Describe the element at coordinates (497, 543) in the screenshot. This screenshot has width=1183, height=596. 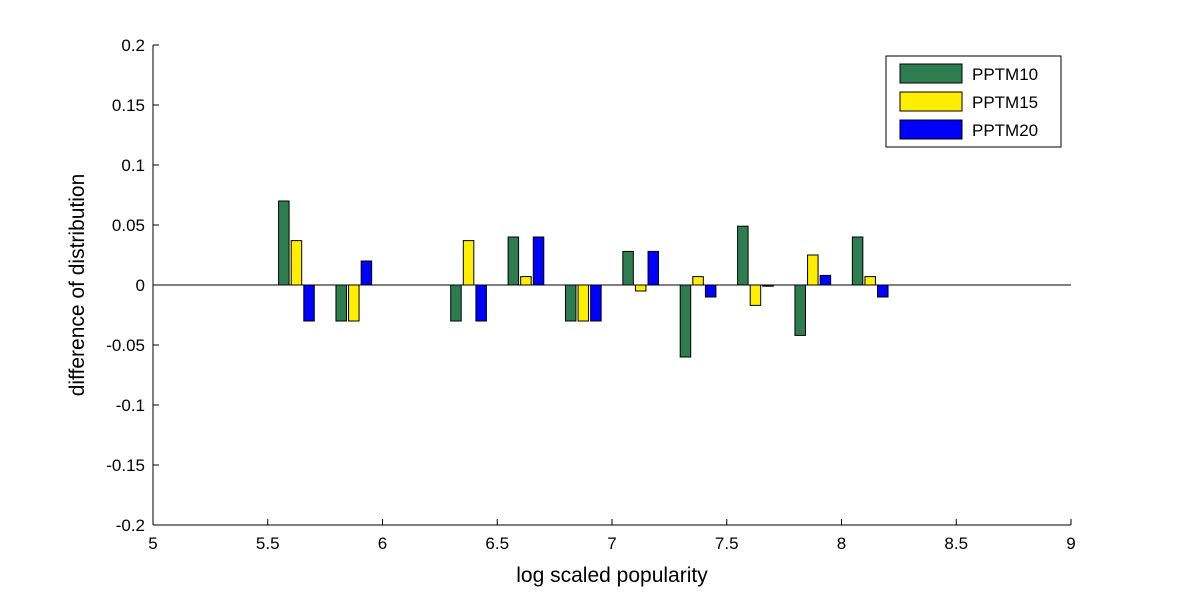
I see `x-tick-label-3: 6.5` at that location.